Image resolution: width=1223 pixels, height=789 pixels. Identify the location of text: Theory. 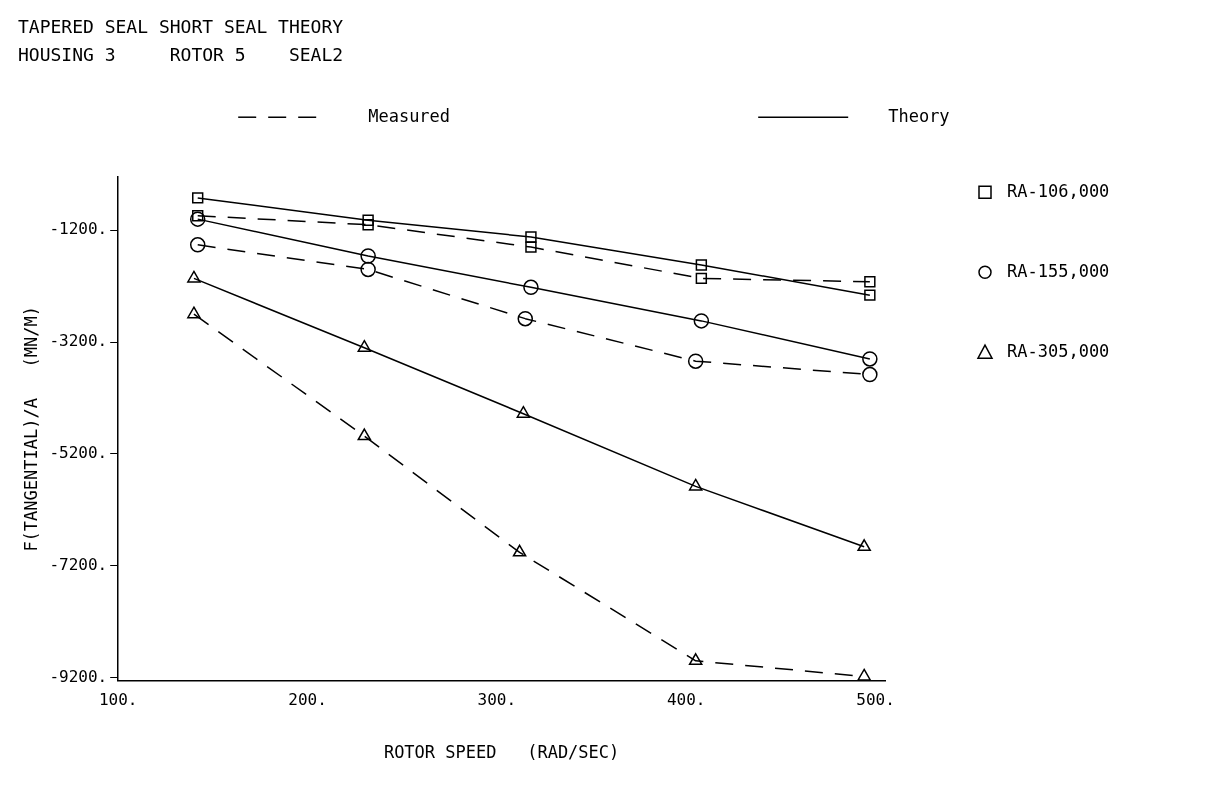
(919, 115).